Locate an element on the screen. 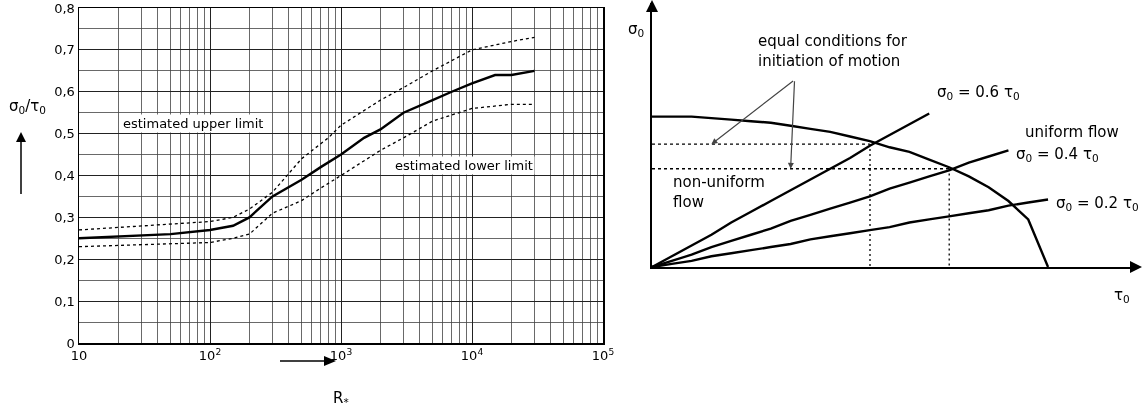 The image size is (1148, 410). annotation: non-uniform flow is located at coordinates (719, 192).